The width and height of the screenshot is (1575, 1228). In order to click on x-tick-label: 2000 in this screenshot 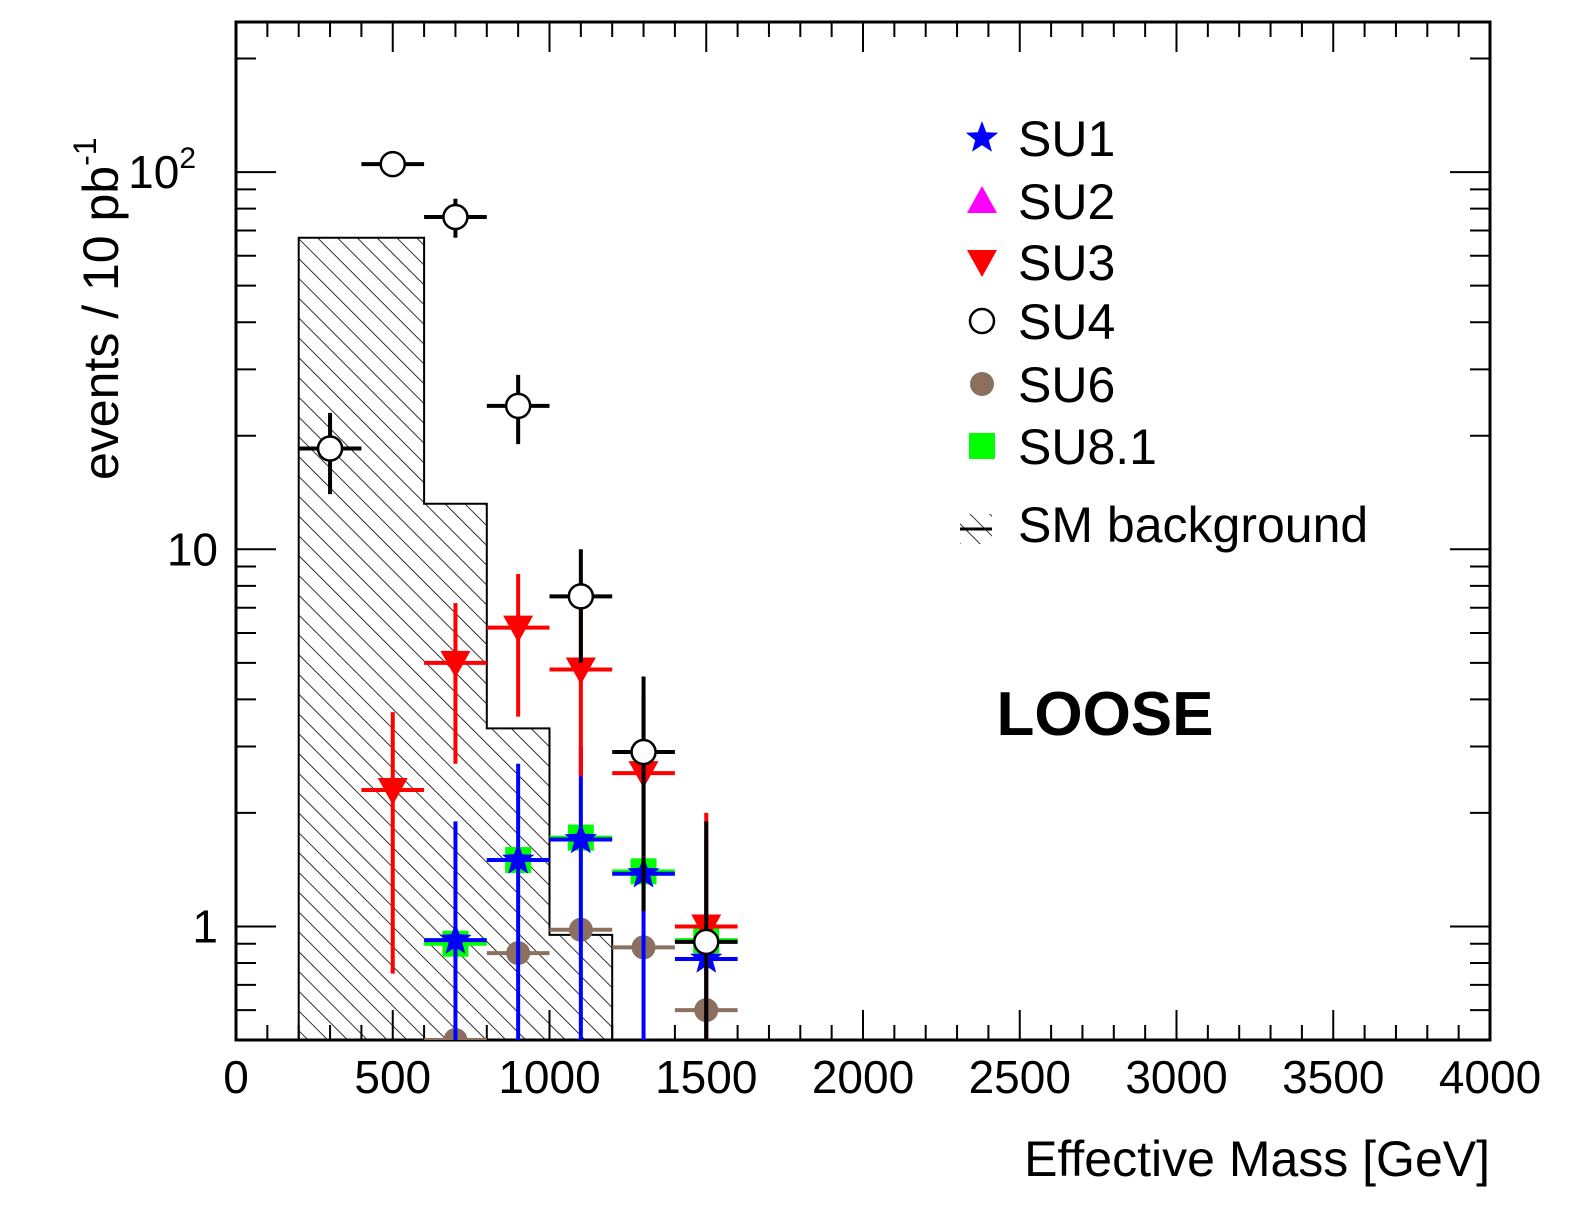, I will do `click(863, 1077)`.